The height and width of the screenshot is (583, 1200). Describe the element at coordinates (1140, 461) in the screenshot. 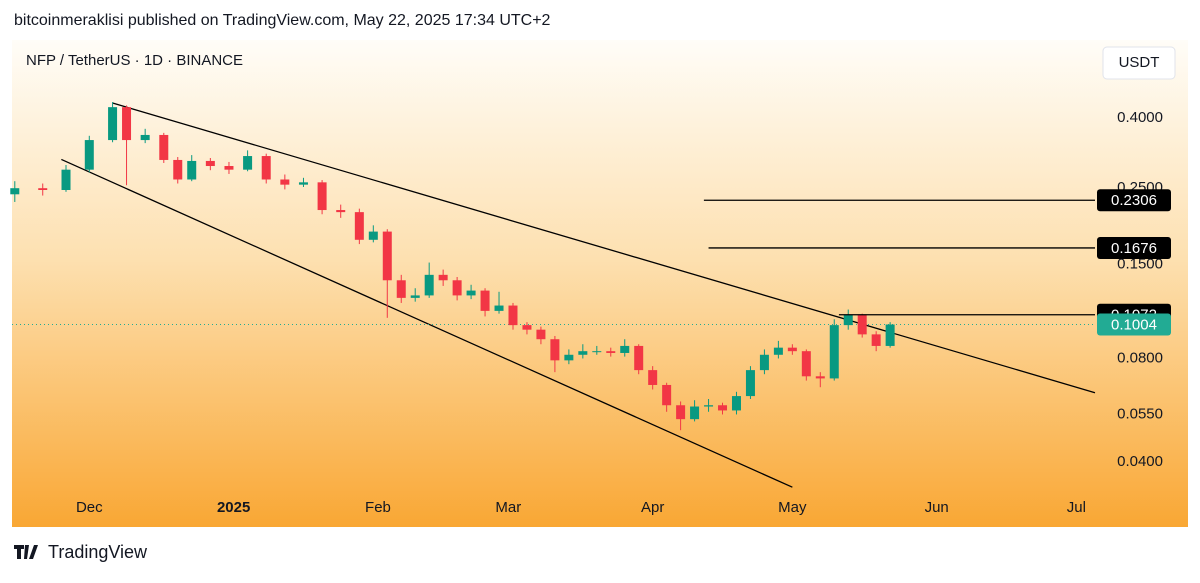

I see `y-tick-label: 0.0400` at that location.